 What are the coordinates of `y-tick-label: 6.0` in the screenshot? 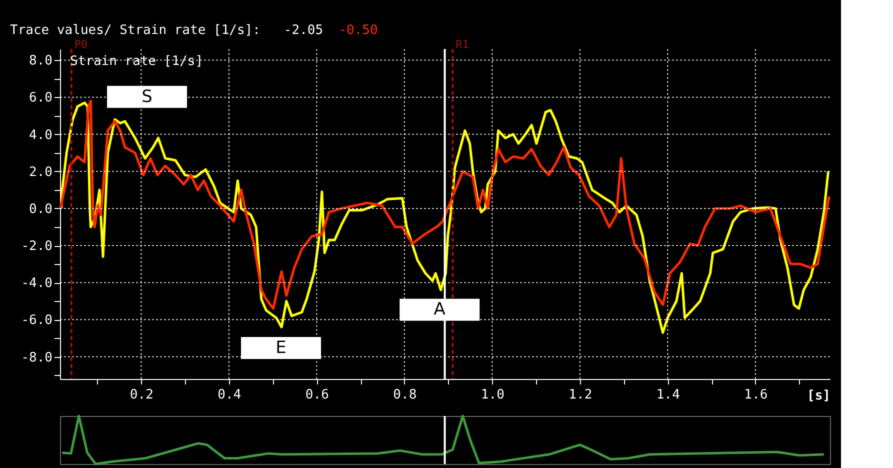 It's located at (40, 98).